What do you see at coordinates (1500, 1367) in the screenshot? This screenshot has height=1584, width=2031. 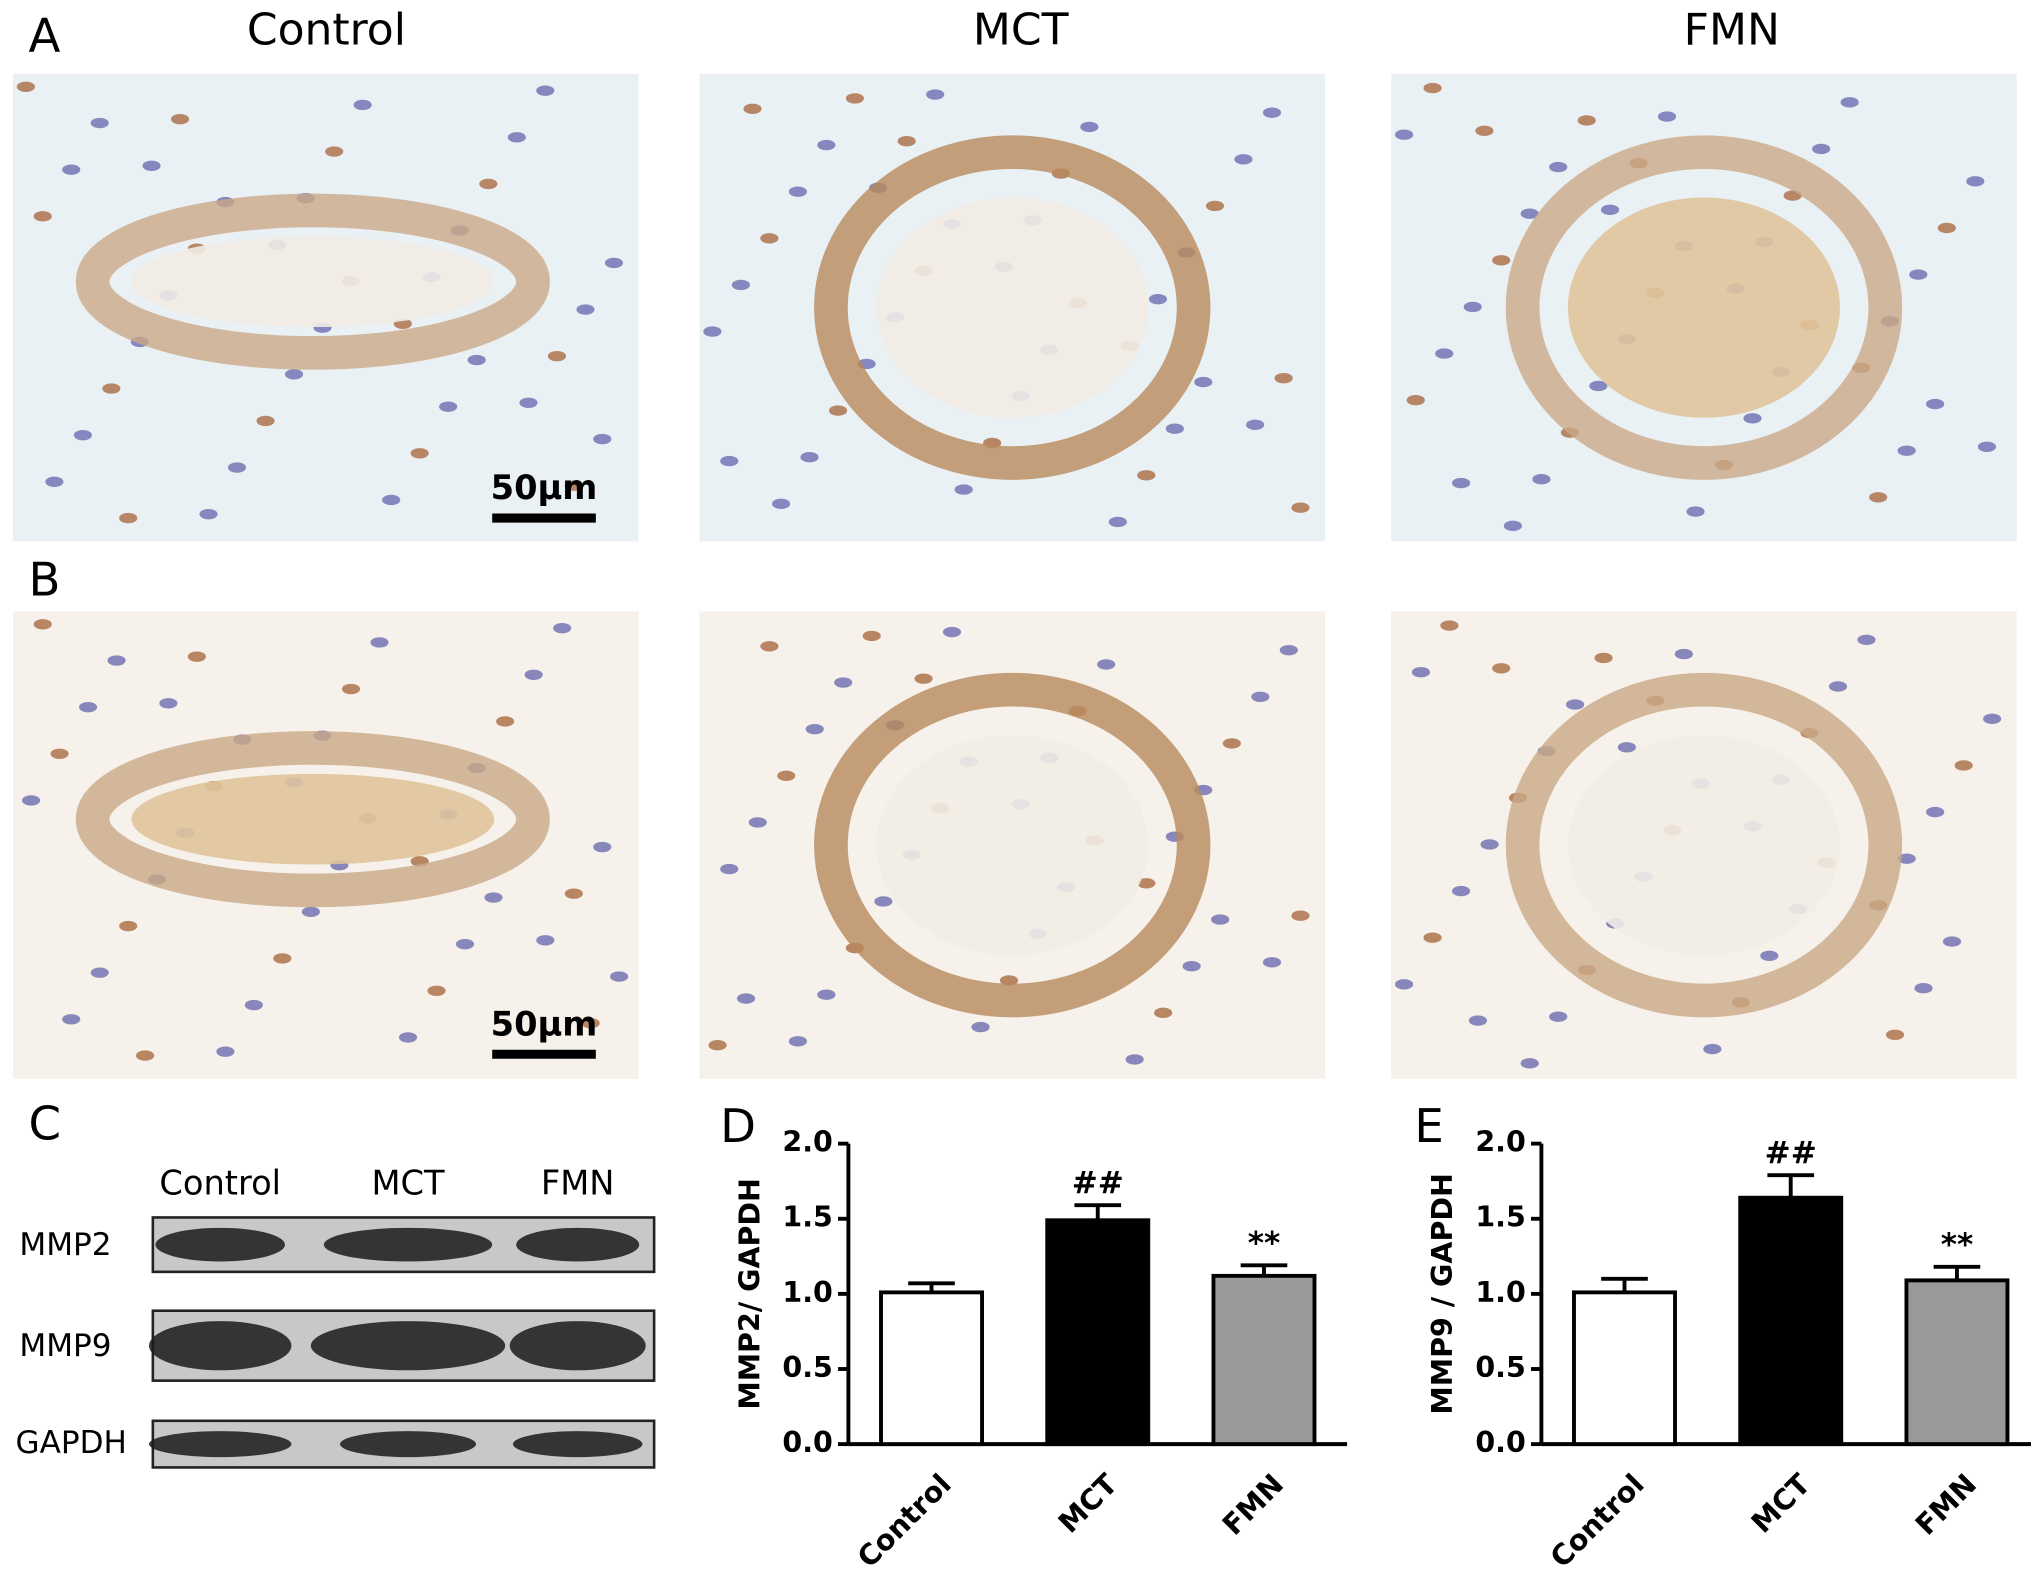 I see `y-tick-label: 0.5` at bounding box center [1500, 1367].